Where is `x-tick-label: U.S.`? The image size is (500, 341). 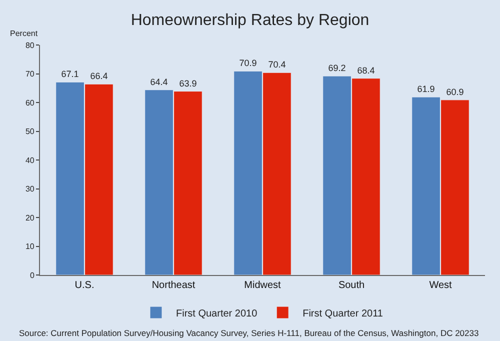
x-tick-label: U.S. is located at coordinates (84, 285).